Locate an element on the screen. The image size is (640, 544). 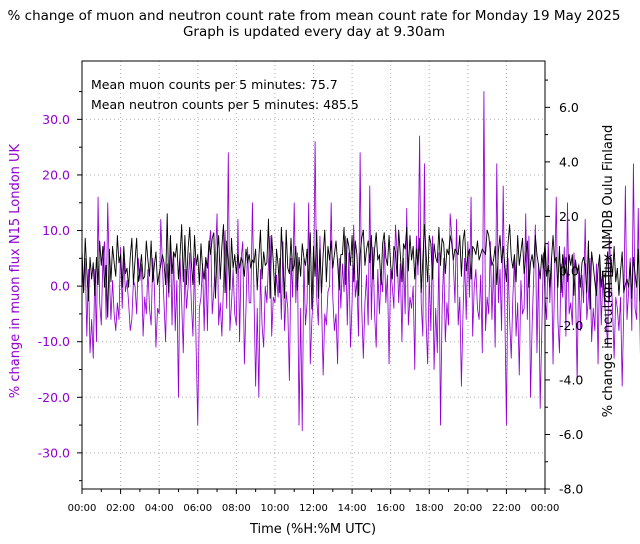
right-tick-label: -2.0 is located at coordinates (571, 325).